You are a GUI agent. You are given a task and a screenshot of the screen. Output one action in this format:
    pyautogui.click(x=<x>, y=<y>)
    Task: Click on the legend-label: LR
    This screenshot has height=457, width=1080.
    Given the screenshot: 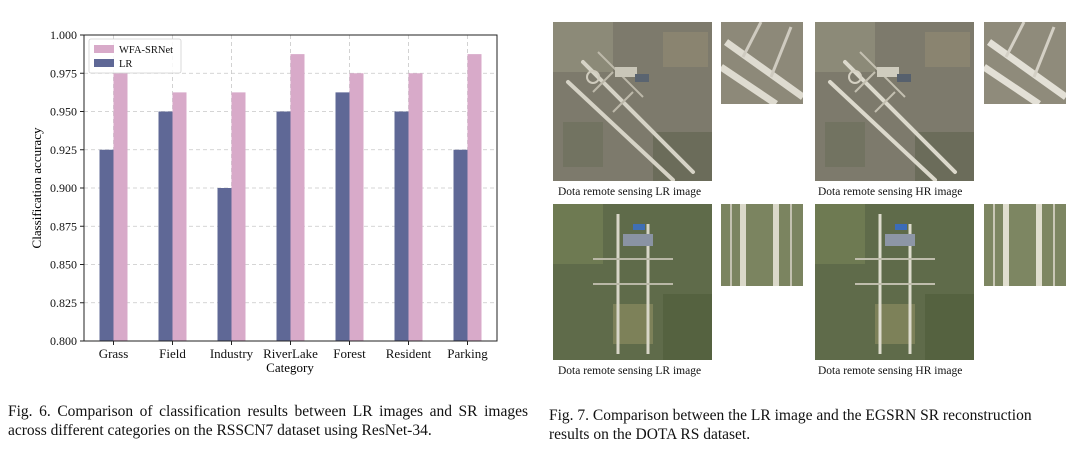 What is the action you would take?
    pyautogui.click(x=125, y=64)
    